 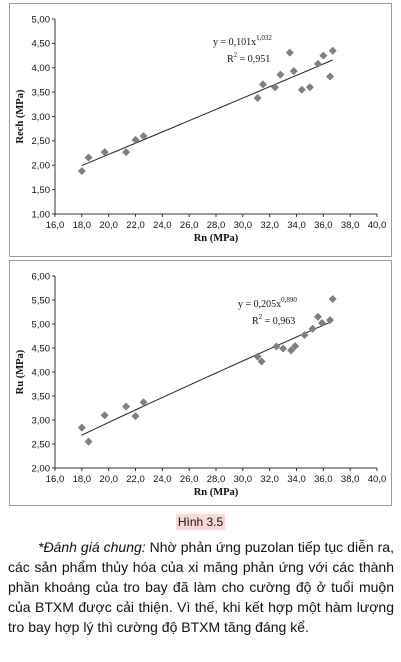 What do you see at coordinates (207, 112) in the screenshot?
I see `chart-1-trendline` at bounding box center [207, 112].